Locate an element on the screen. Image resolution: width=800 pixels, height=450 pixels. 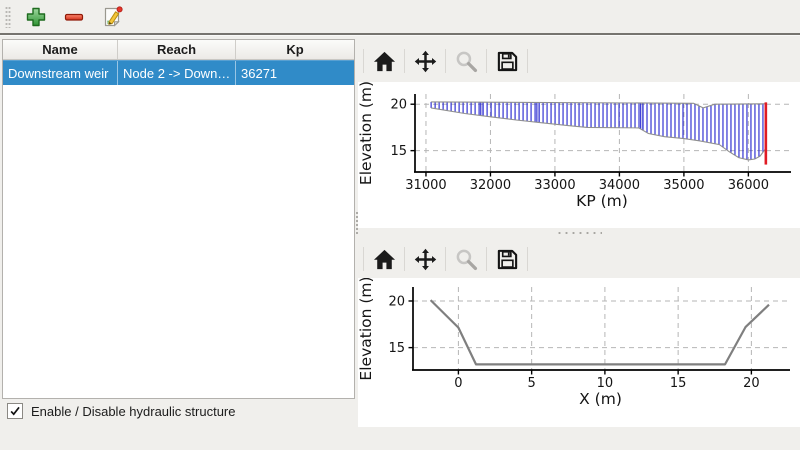
x-tick-label: 10 is located at coordinates (605, 383).